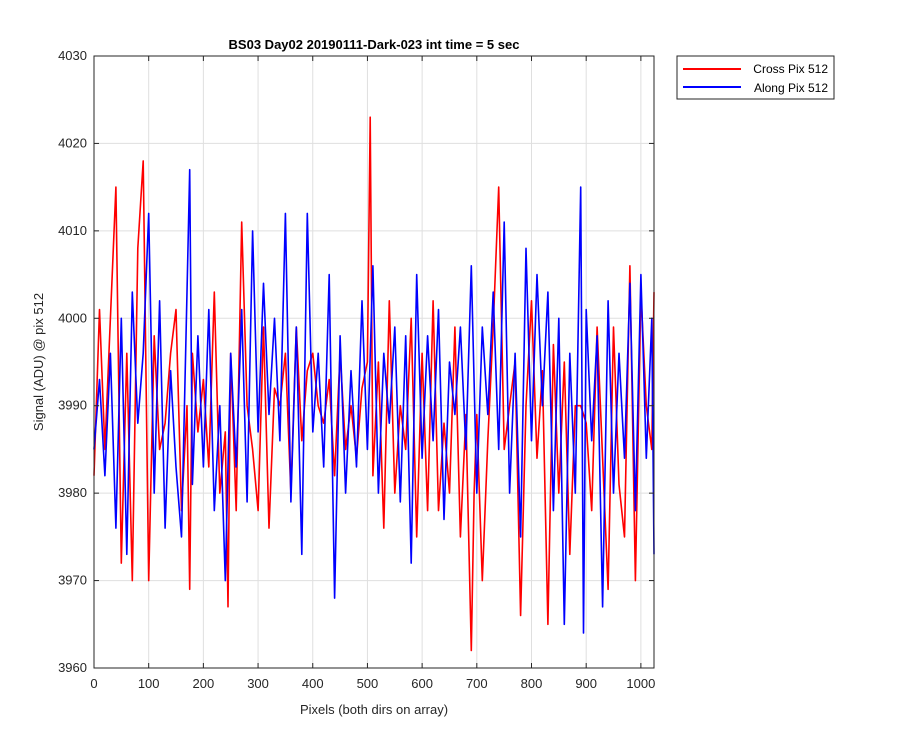  I want to click on y-tick-label: 3980, so click(72, 492).